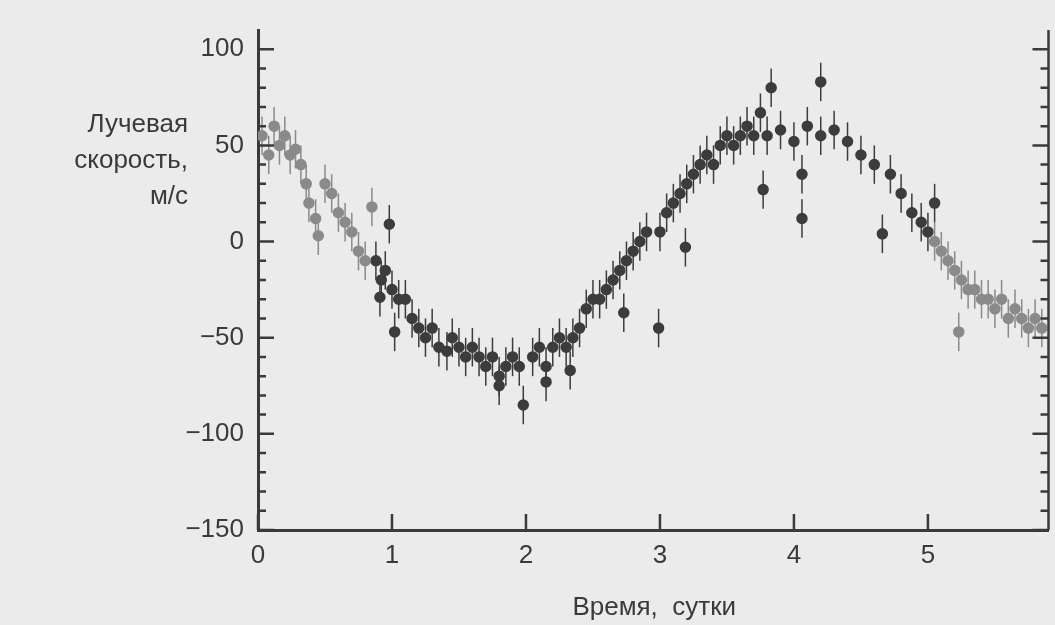  I want to click on x-tick-label: 0, so click(258, 553).